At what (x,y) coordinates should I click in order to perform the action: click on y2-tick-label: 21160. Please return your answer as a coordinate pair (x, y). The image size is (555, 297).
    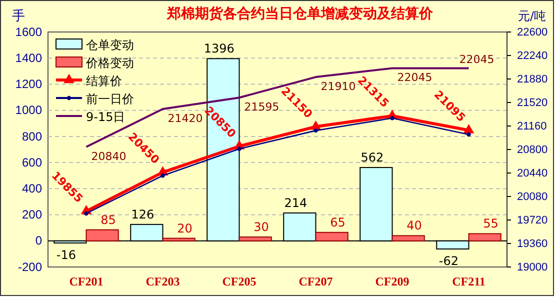
    Looking at the image, I should click on (532, 126).